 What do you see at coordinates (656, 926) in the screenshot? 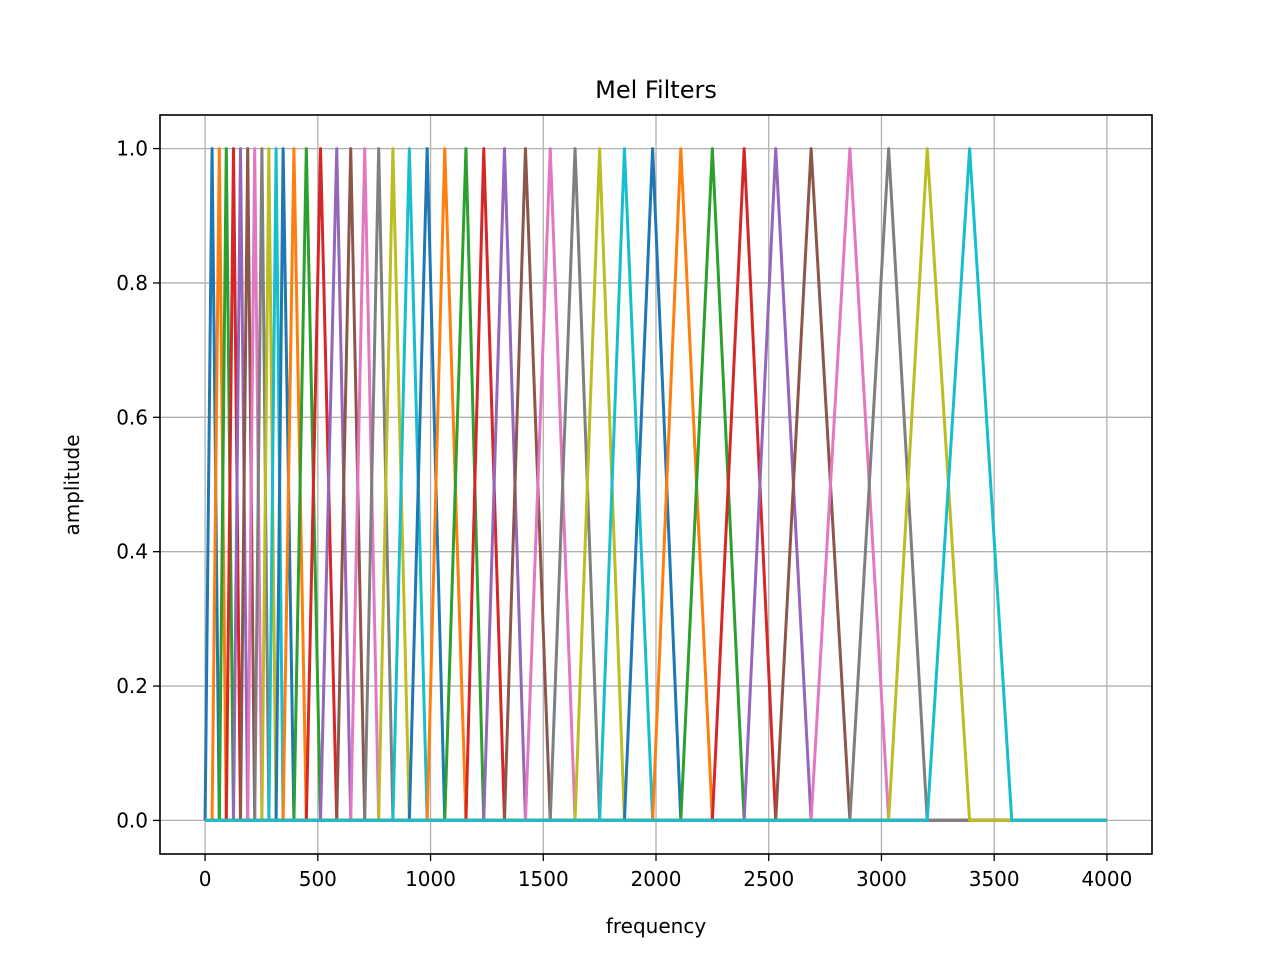
I see `x-axis-label: frequency` at bounding box center [656, 926].